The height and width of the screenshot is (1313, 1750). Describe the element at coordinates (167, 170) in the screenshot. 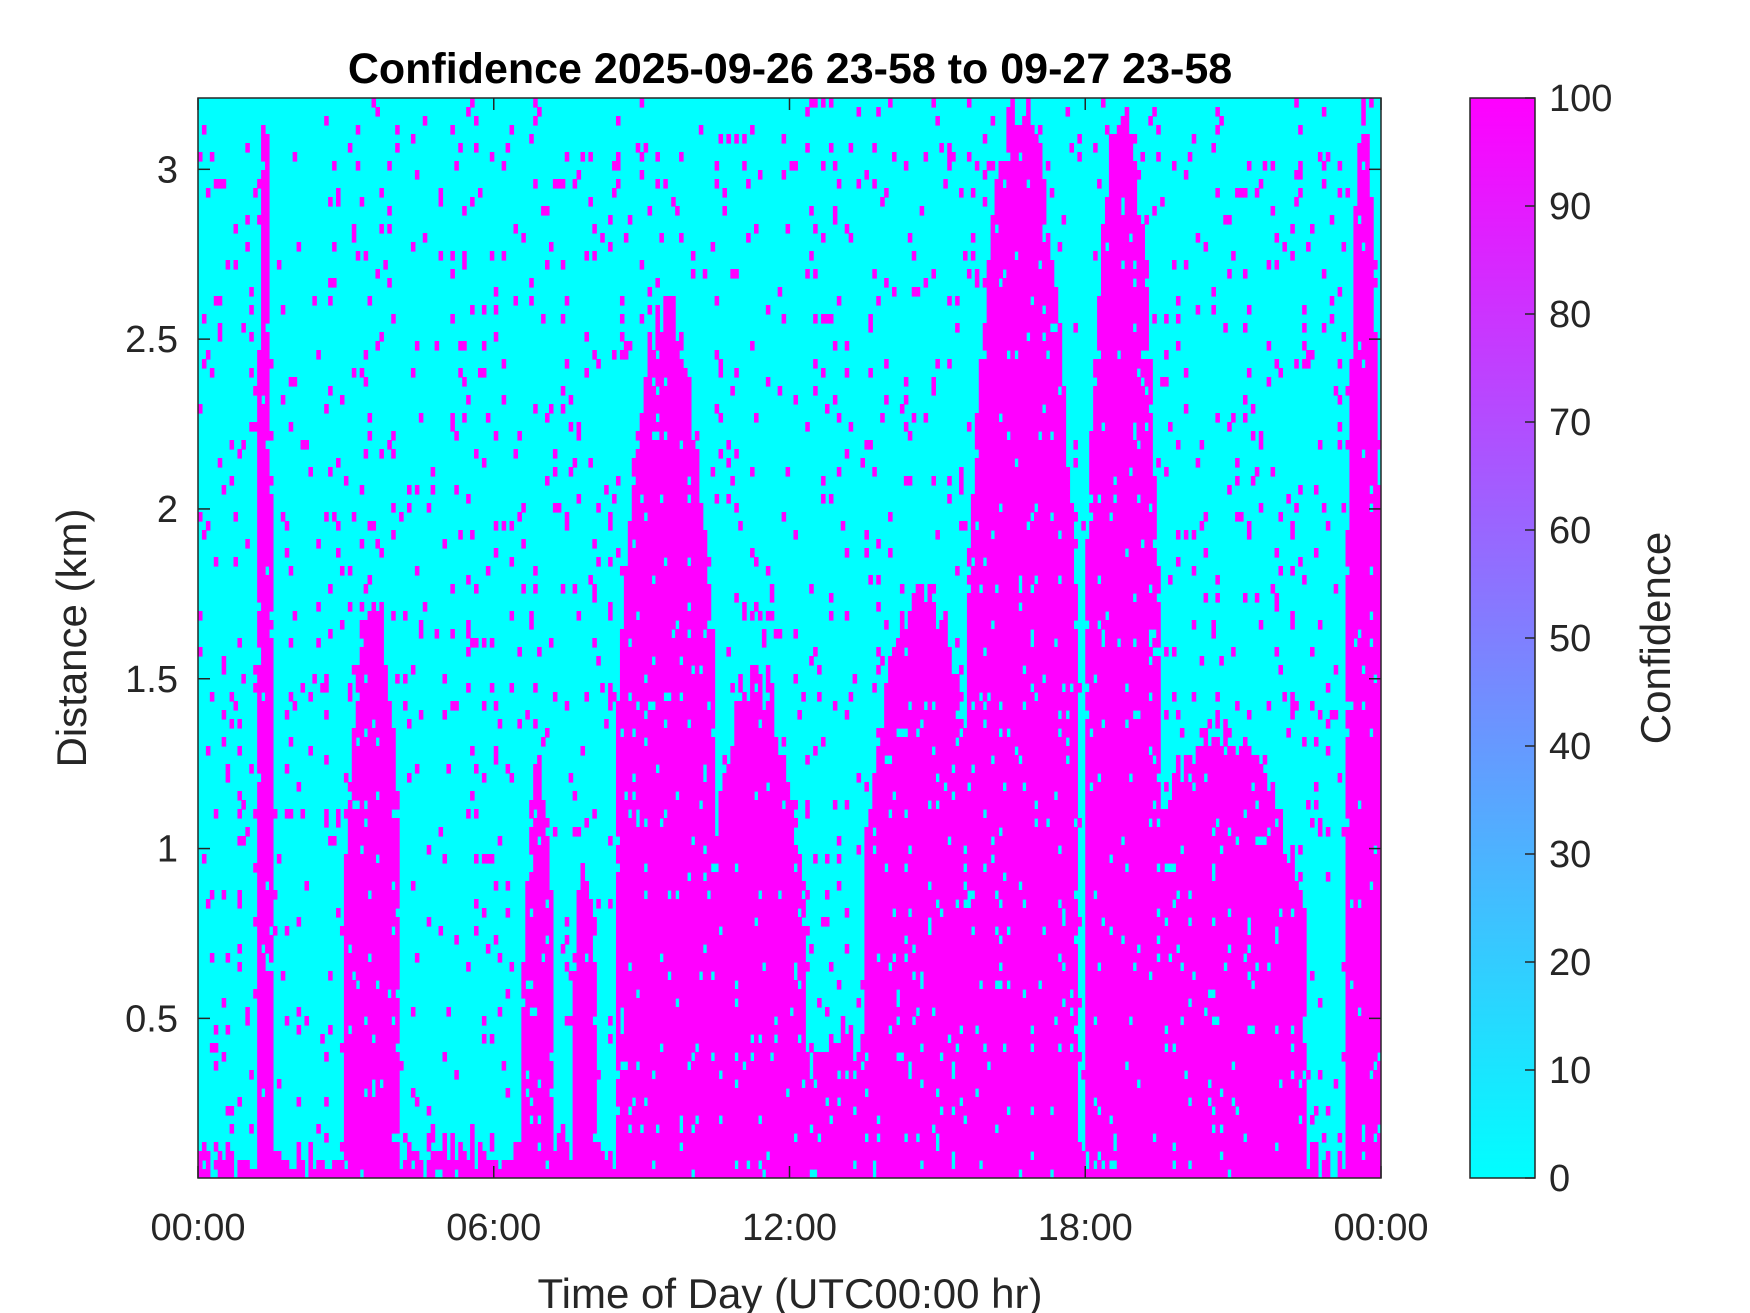

I see `y-tick-label: 3` at that location.